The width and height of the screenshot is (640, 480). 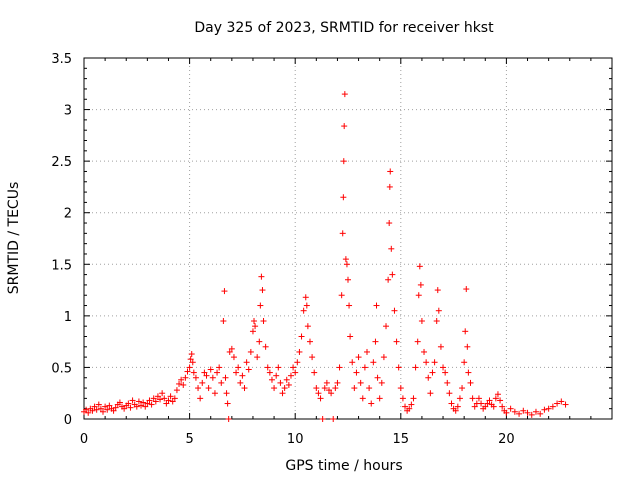 I want to click on y-tick-label: 3.5, so click(x=61, y=59).